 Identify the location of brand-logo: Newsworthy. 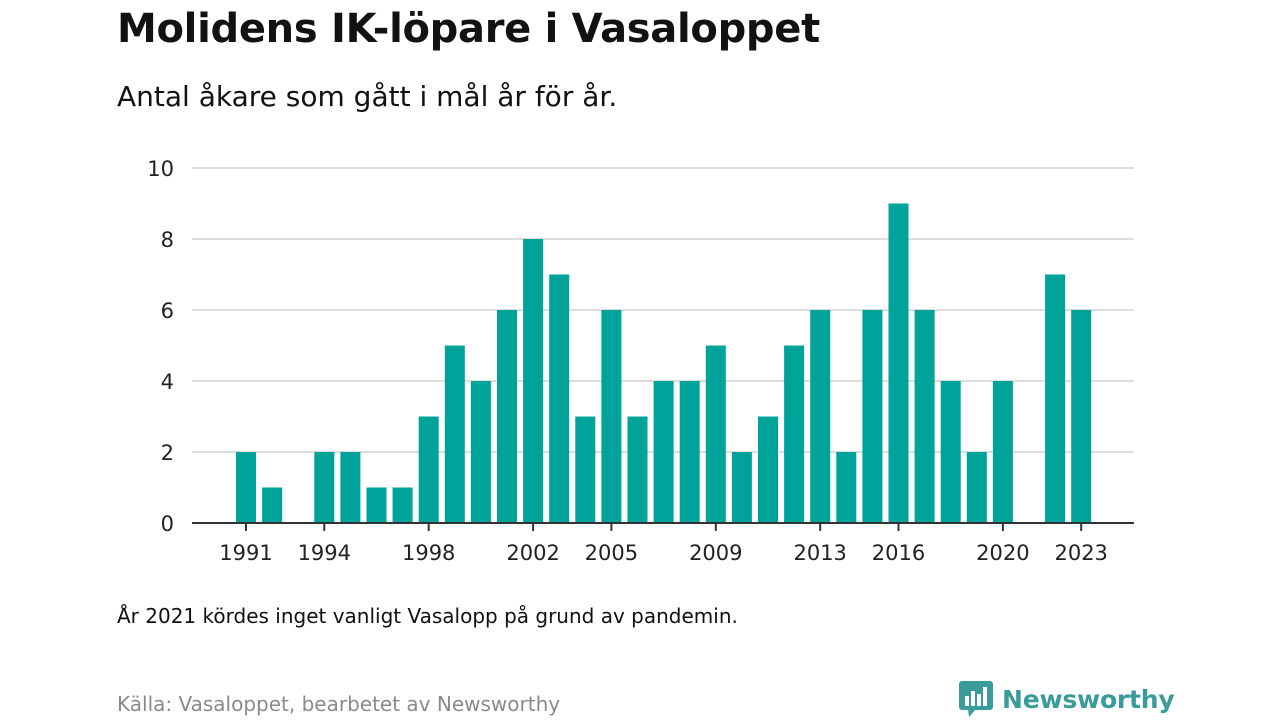
(1066, 699).